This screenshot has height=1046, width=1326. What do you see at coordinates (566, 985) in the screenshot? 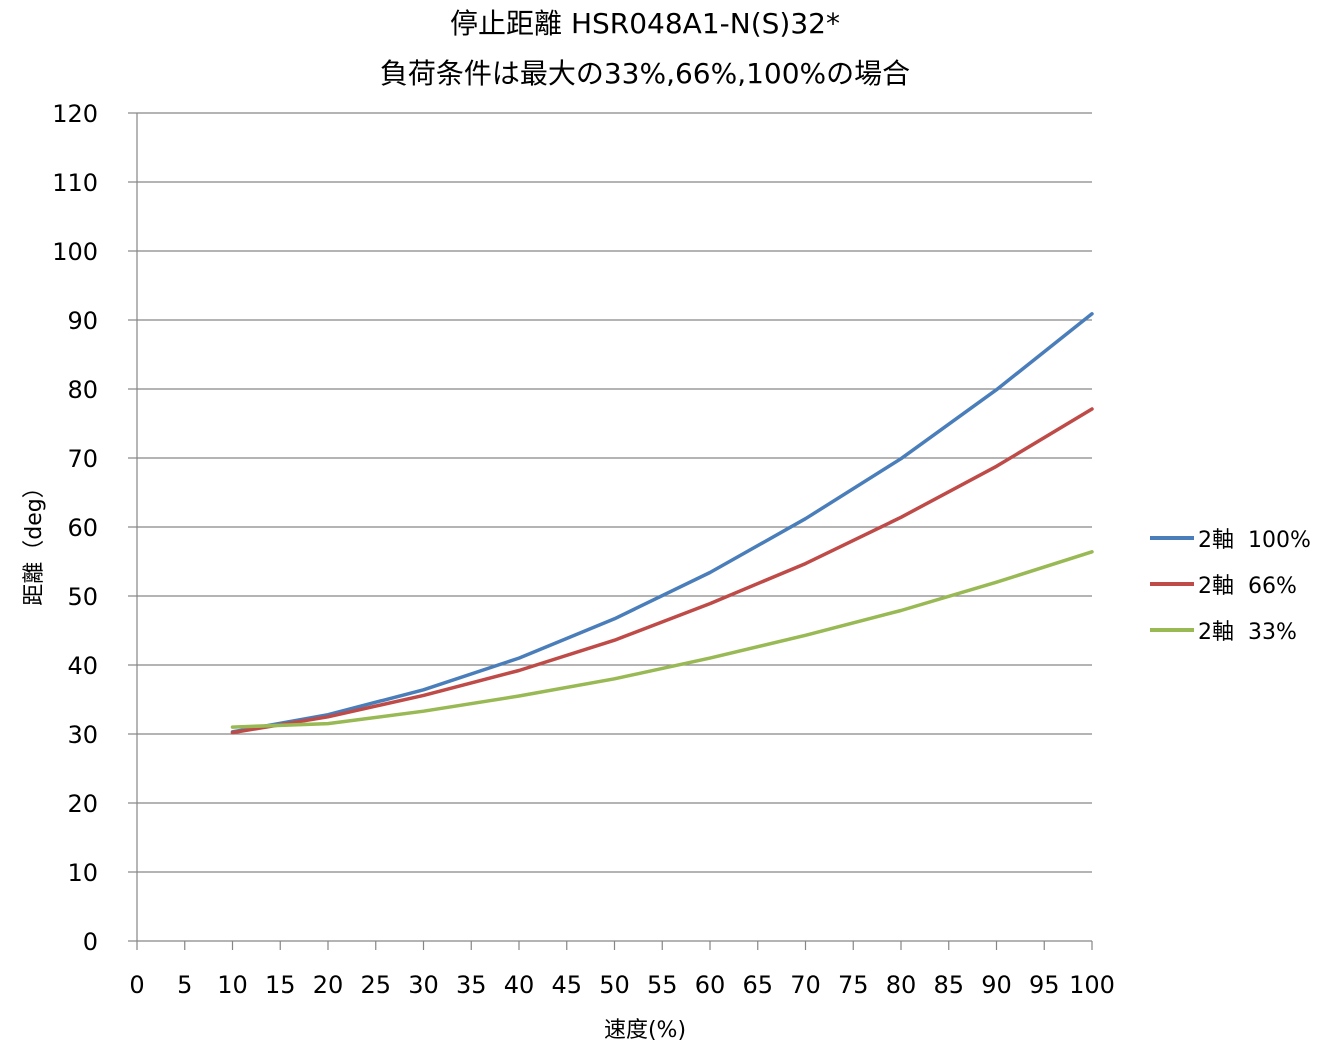
I see `x-tick-label: 45` at bounding box center [566, 985].